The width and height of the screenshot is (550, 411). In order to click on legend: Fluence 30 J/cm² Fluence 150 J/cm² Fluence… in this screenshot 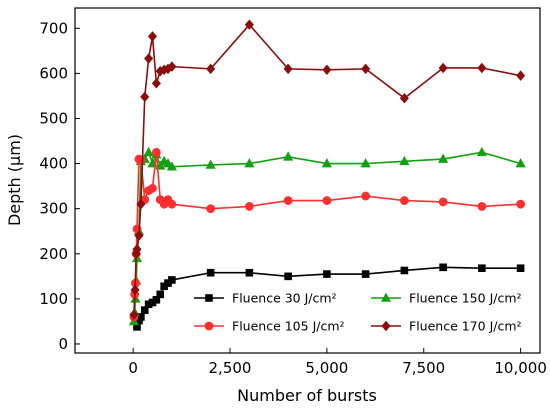, I will do `click(358, 312)`.